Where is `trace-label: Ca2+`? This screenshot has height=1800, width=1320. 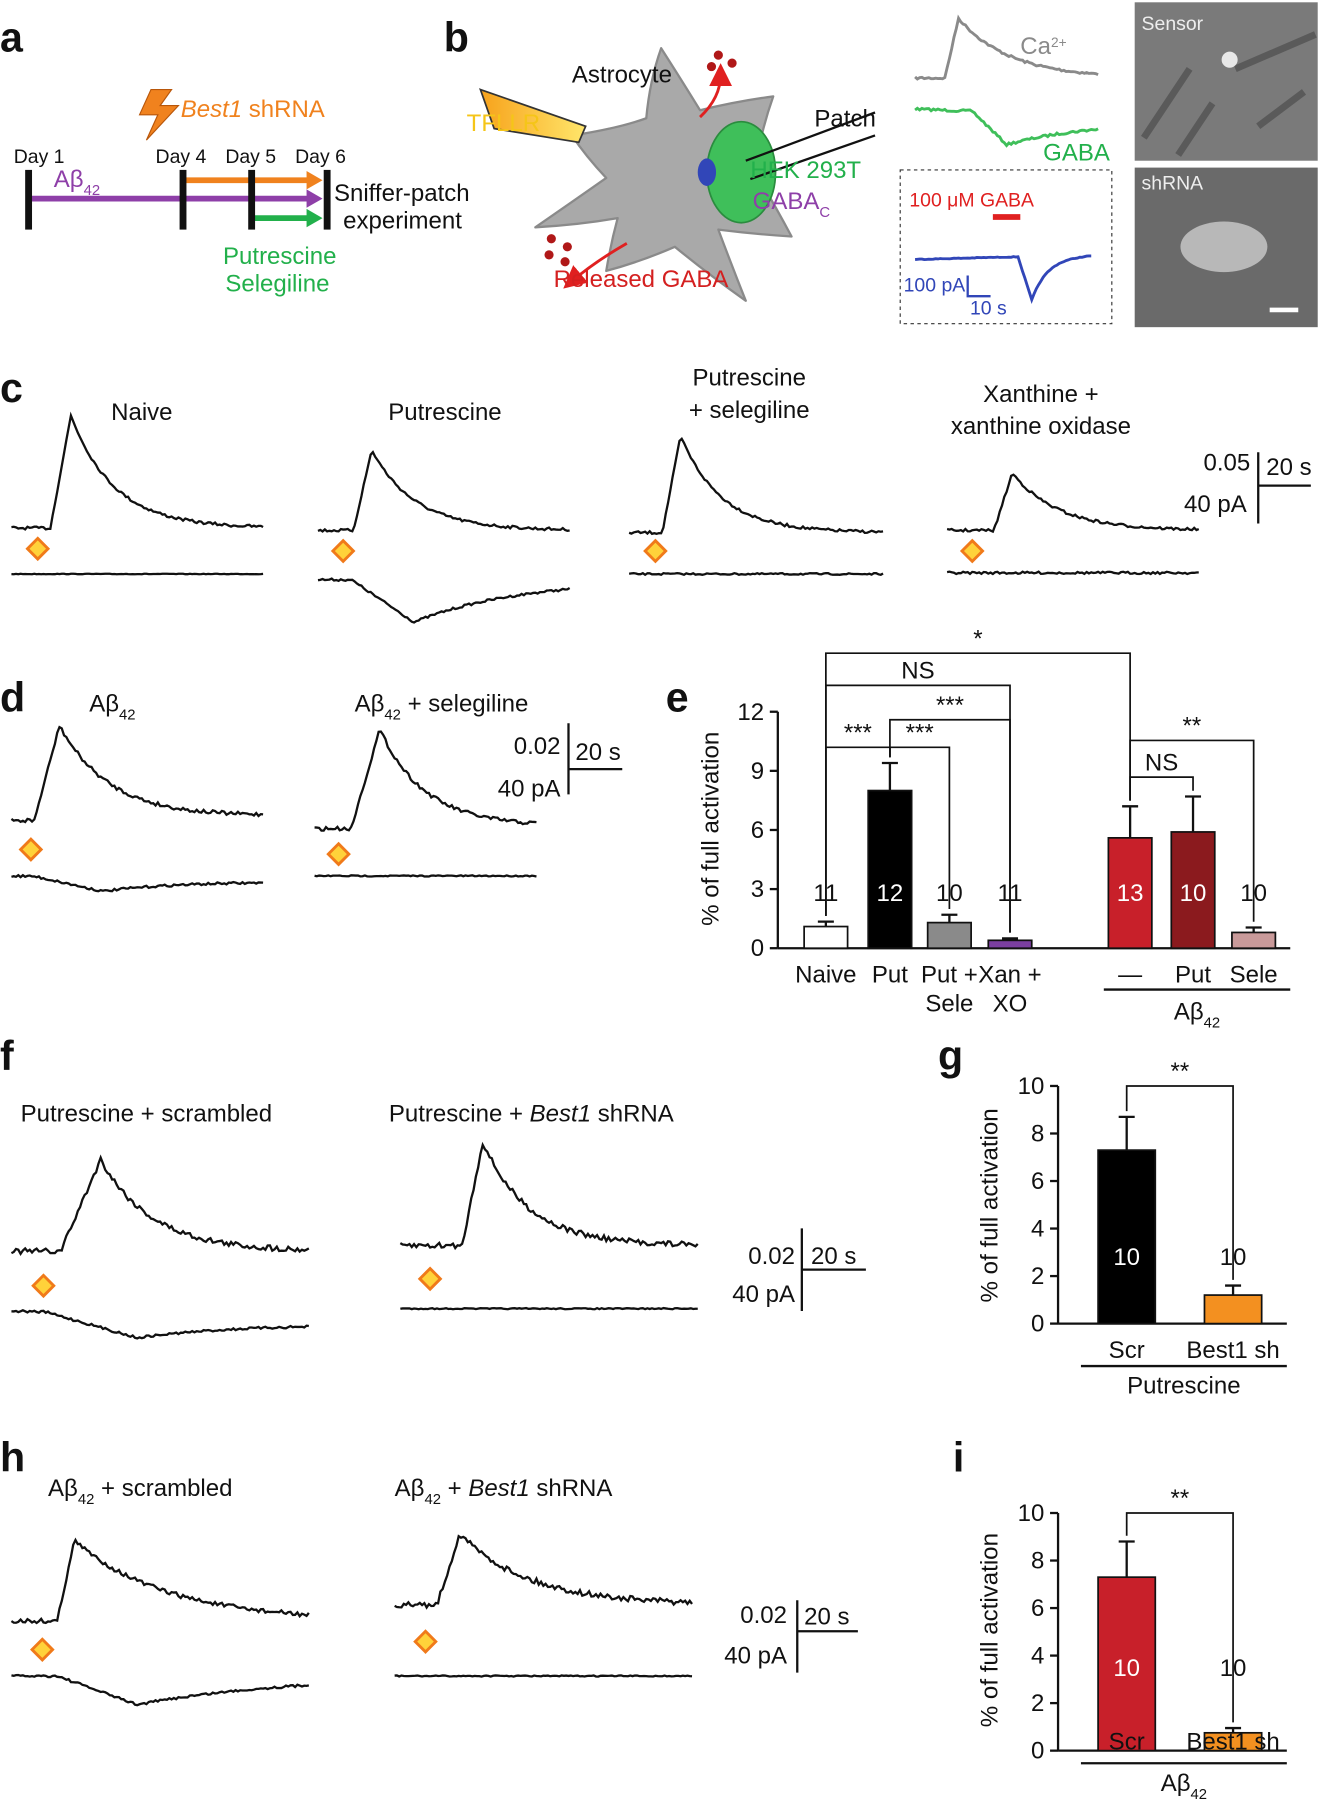 trace-label: Ca2+ is located at coordinates (1043, 46).